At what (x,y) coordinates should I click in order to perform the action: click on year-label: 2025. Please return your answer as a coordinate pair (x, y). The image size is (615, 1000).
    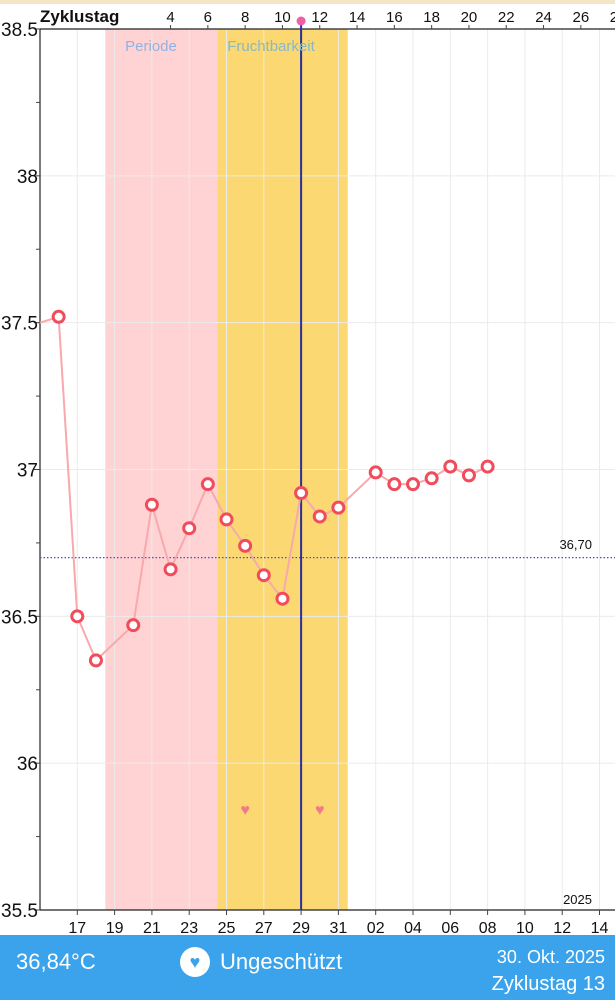
    Looking at the image, I should click on (577, 899).